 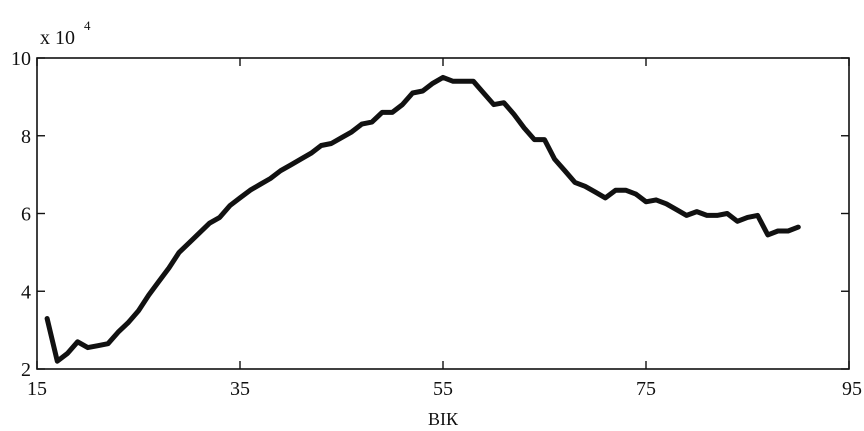 I want to click on x-tick-label: 35, so click(x=240, y=389).